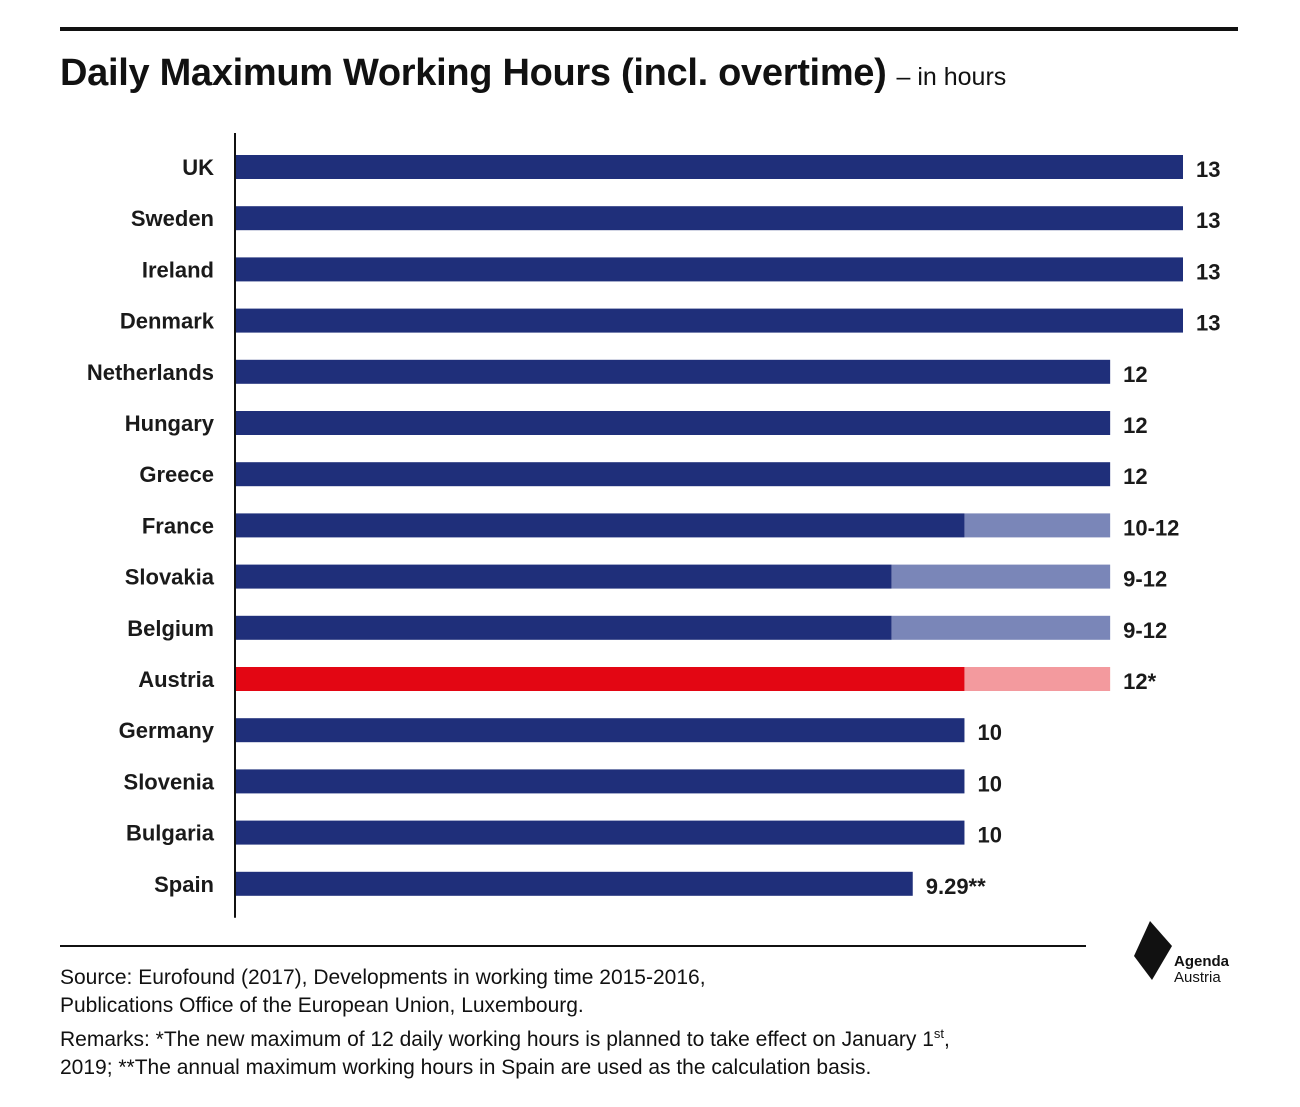  I want to click on bottom-rule, so click(573, 946).